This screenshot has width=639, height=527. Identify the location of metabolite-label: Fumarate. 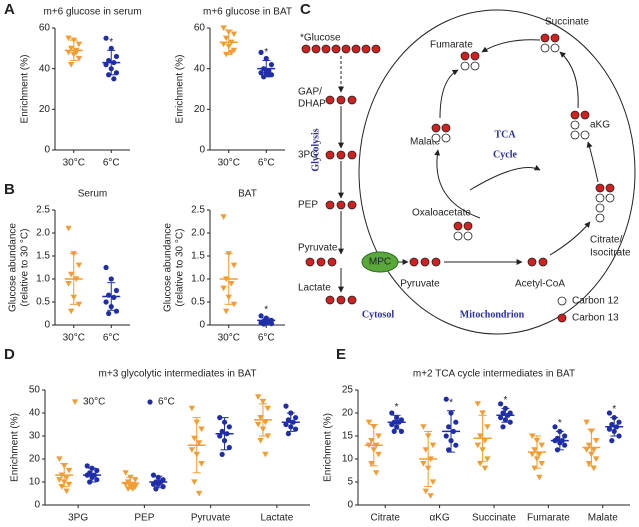
(451, 45).